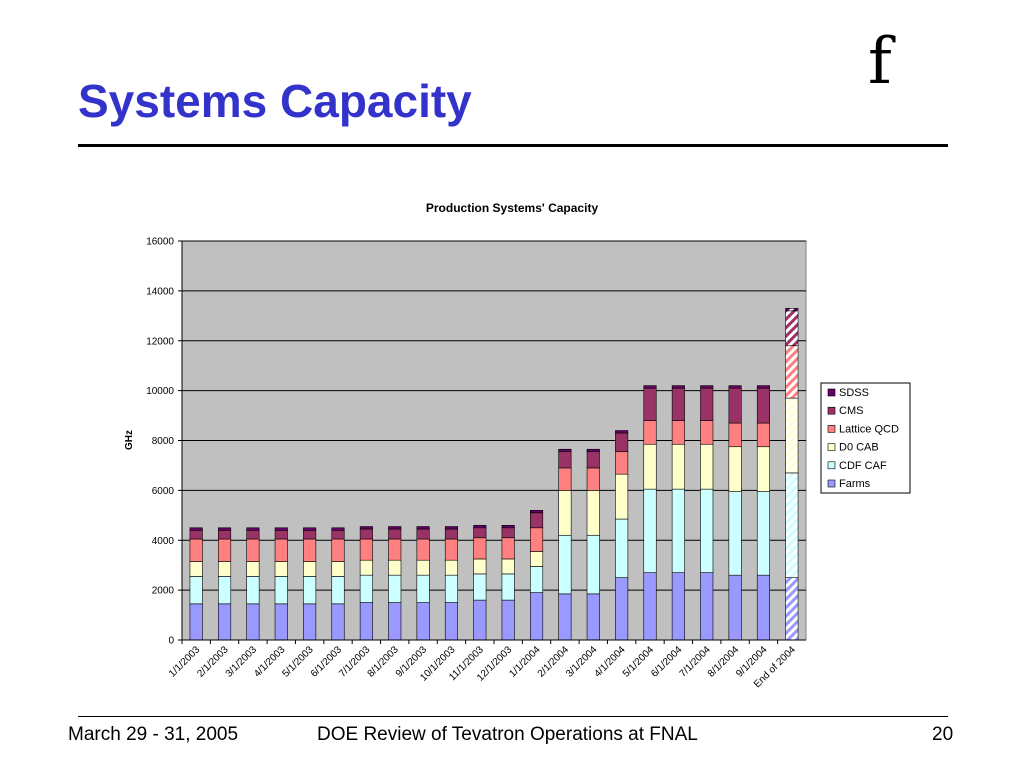 This screenshot has width=1024, height=768. What do you see at coordinates (480, 533) in the screenshot?
I see `bar-cms-11-1-2003` at bounding box center [480, 533].